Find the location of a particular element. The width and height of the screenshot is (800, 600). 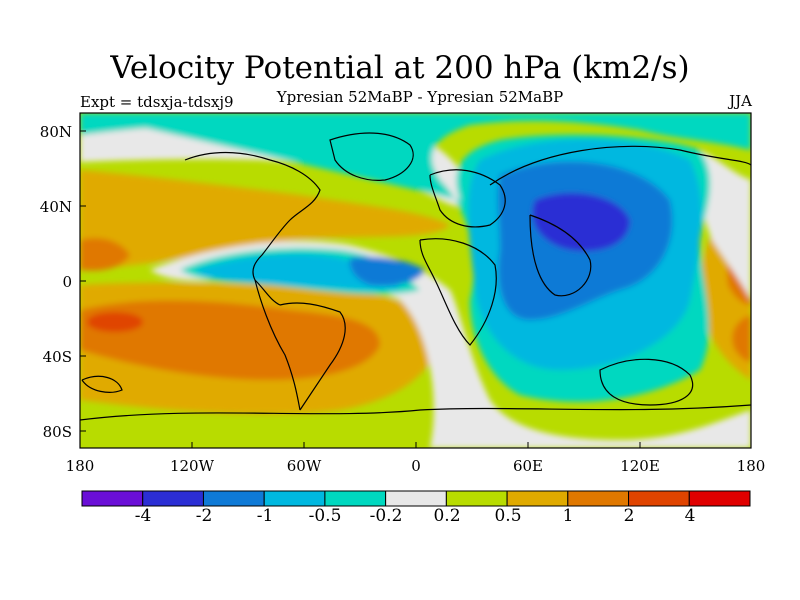

colorbar-label: -0.5 is located at coordinates (325, 516).